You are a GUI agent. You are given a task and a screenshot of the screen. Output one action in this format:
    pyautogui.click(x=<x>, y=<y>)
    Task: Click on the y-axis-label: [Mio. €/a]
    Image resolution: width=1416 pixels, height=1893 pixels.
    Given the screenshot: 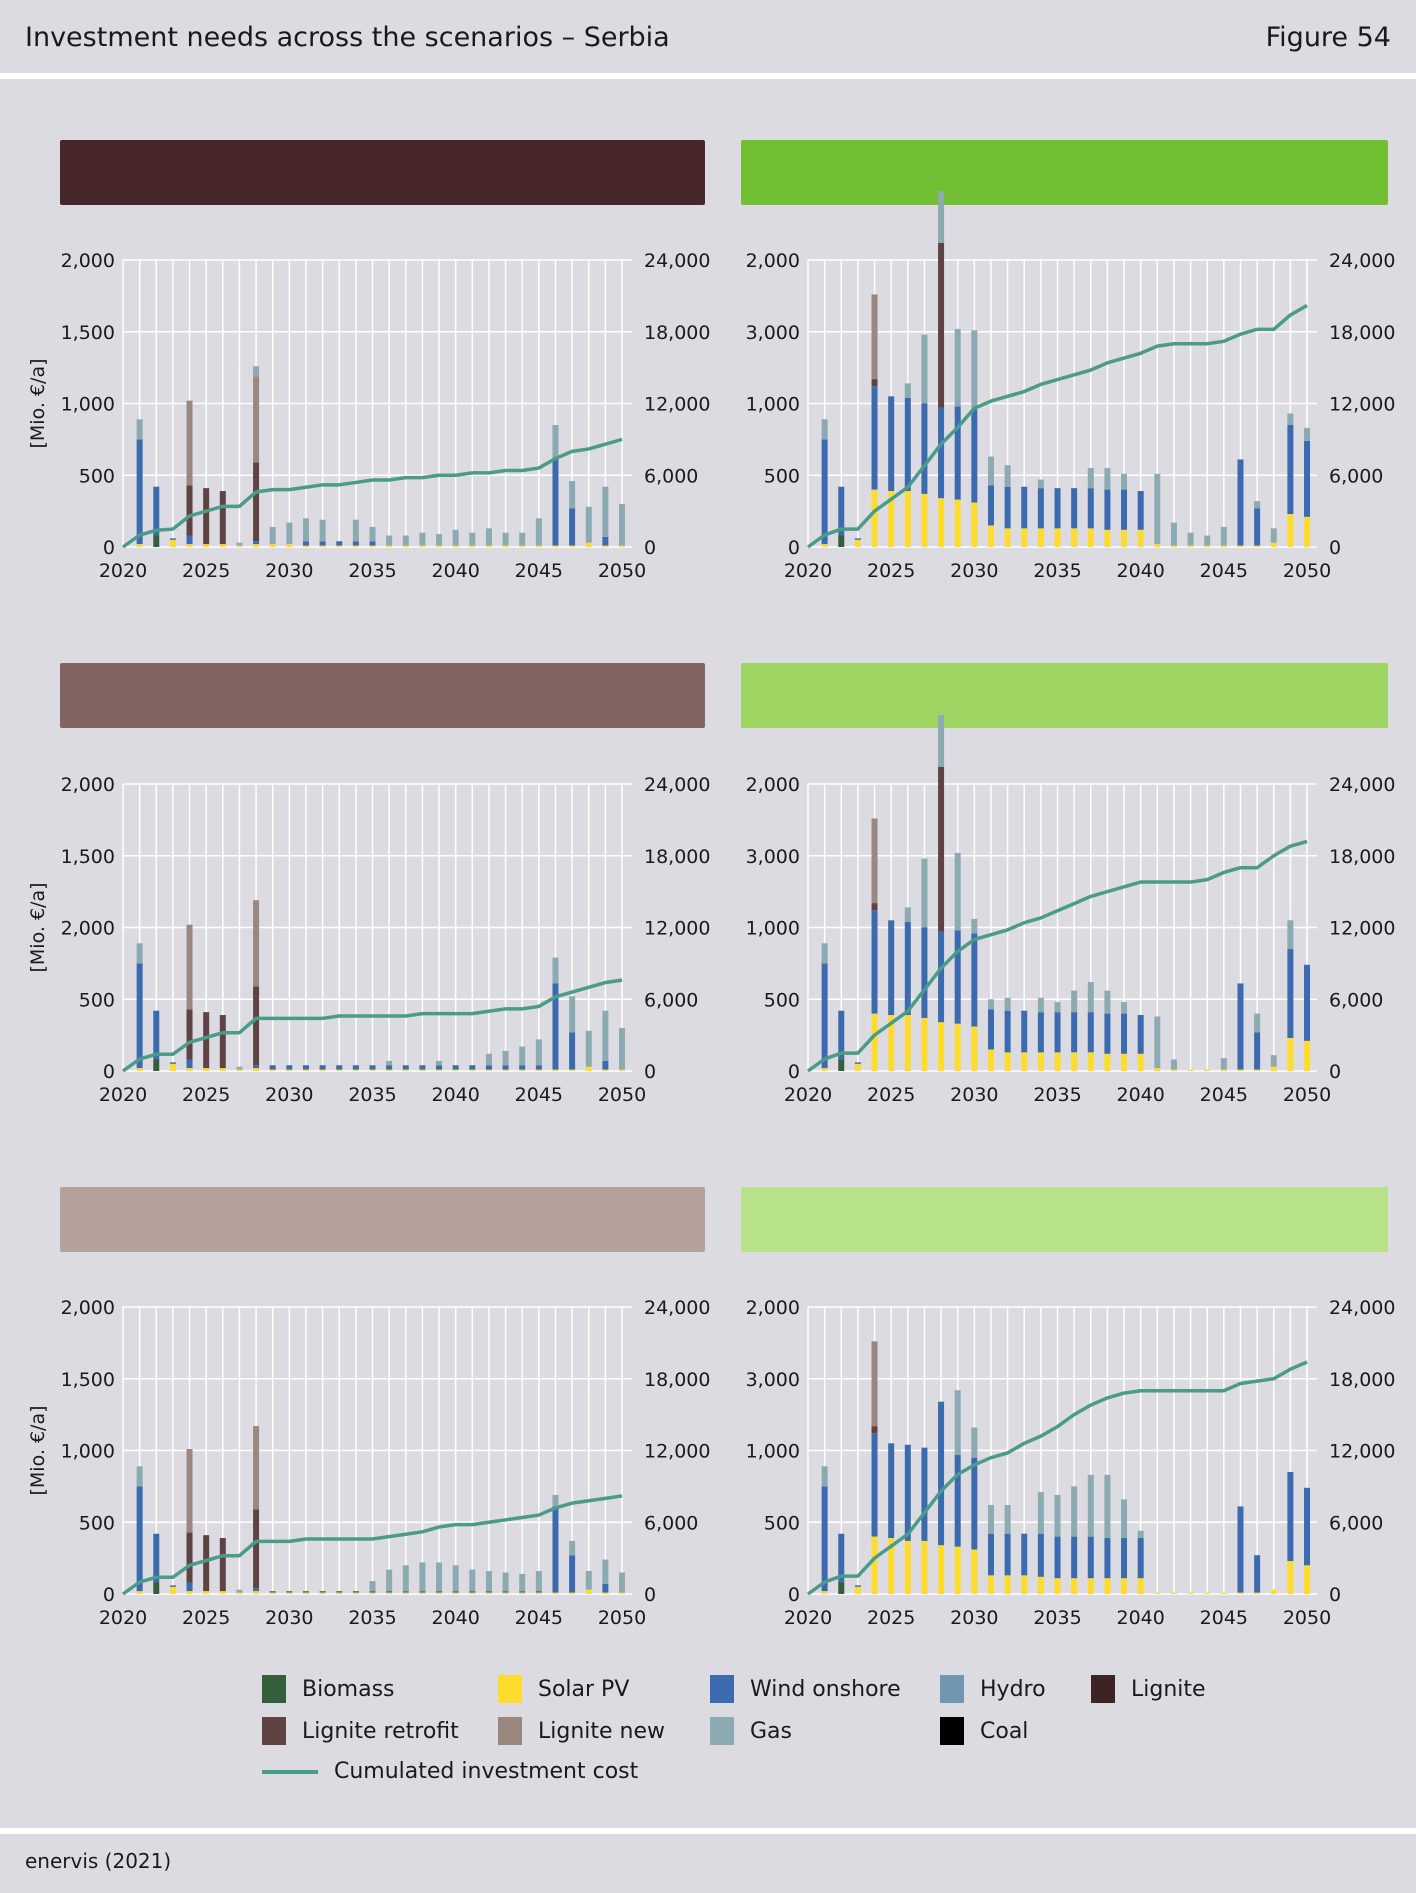 What is the action you would take?
    pyautogui.click(x=38, y=928)
    